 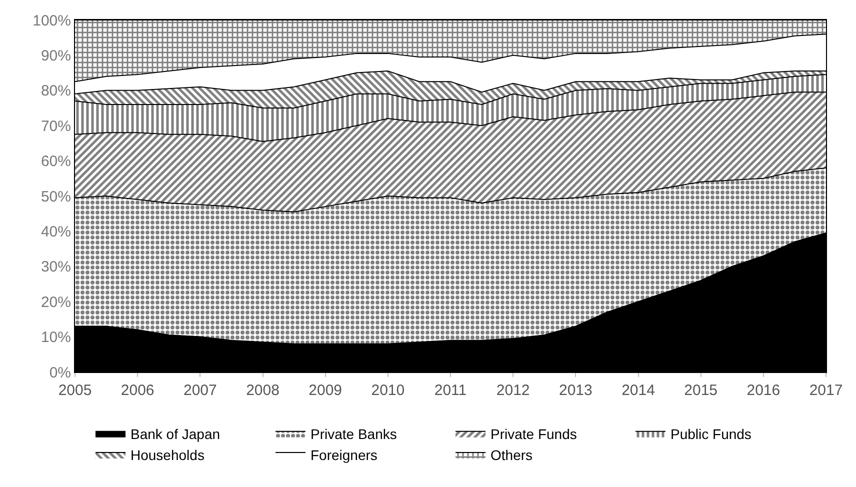 I want to click on x-tick-label: 2016, so click(x=763, y=390).